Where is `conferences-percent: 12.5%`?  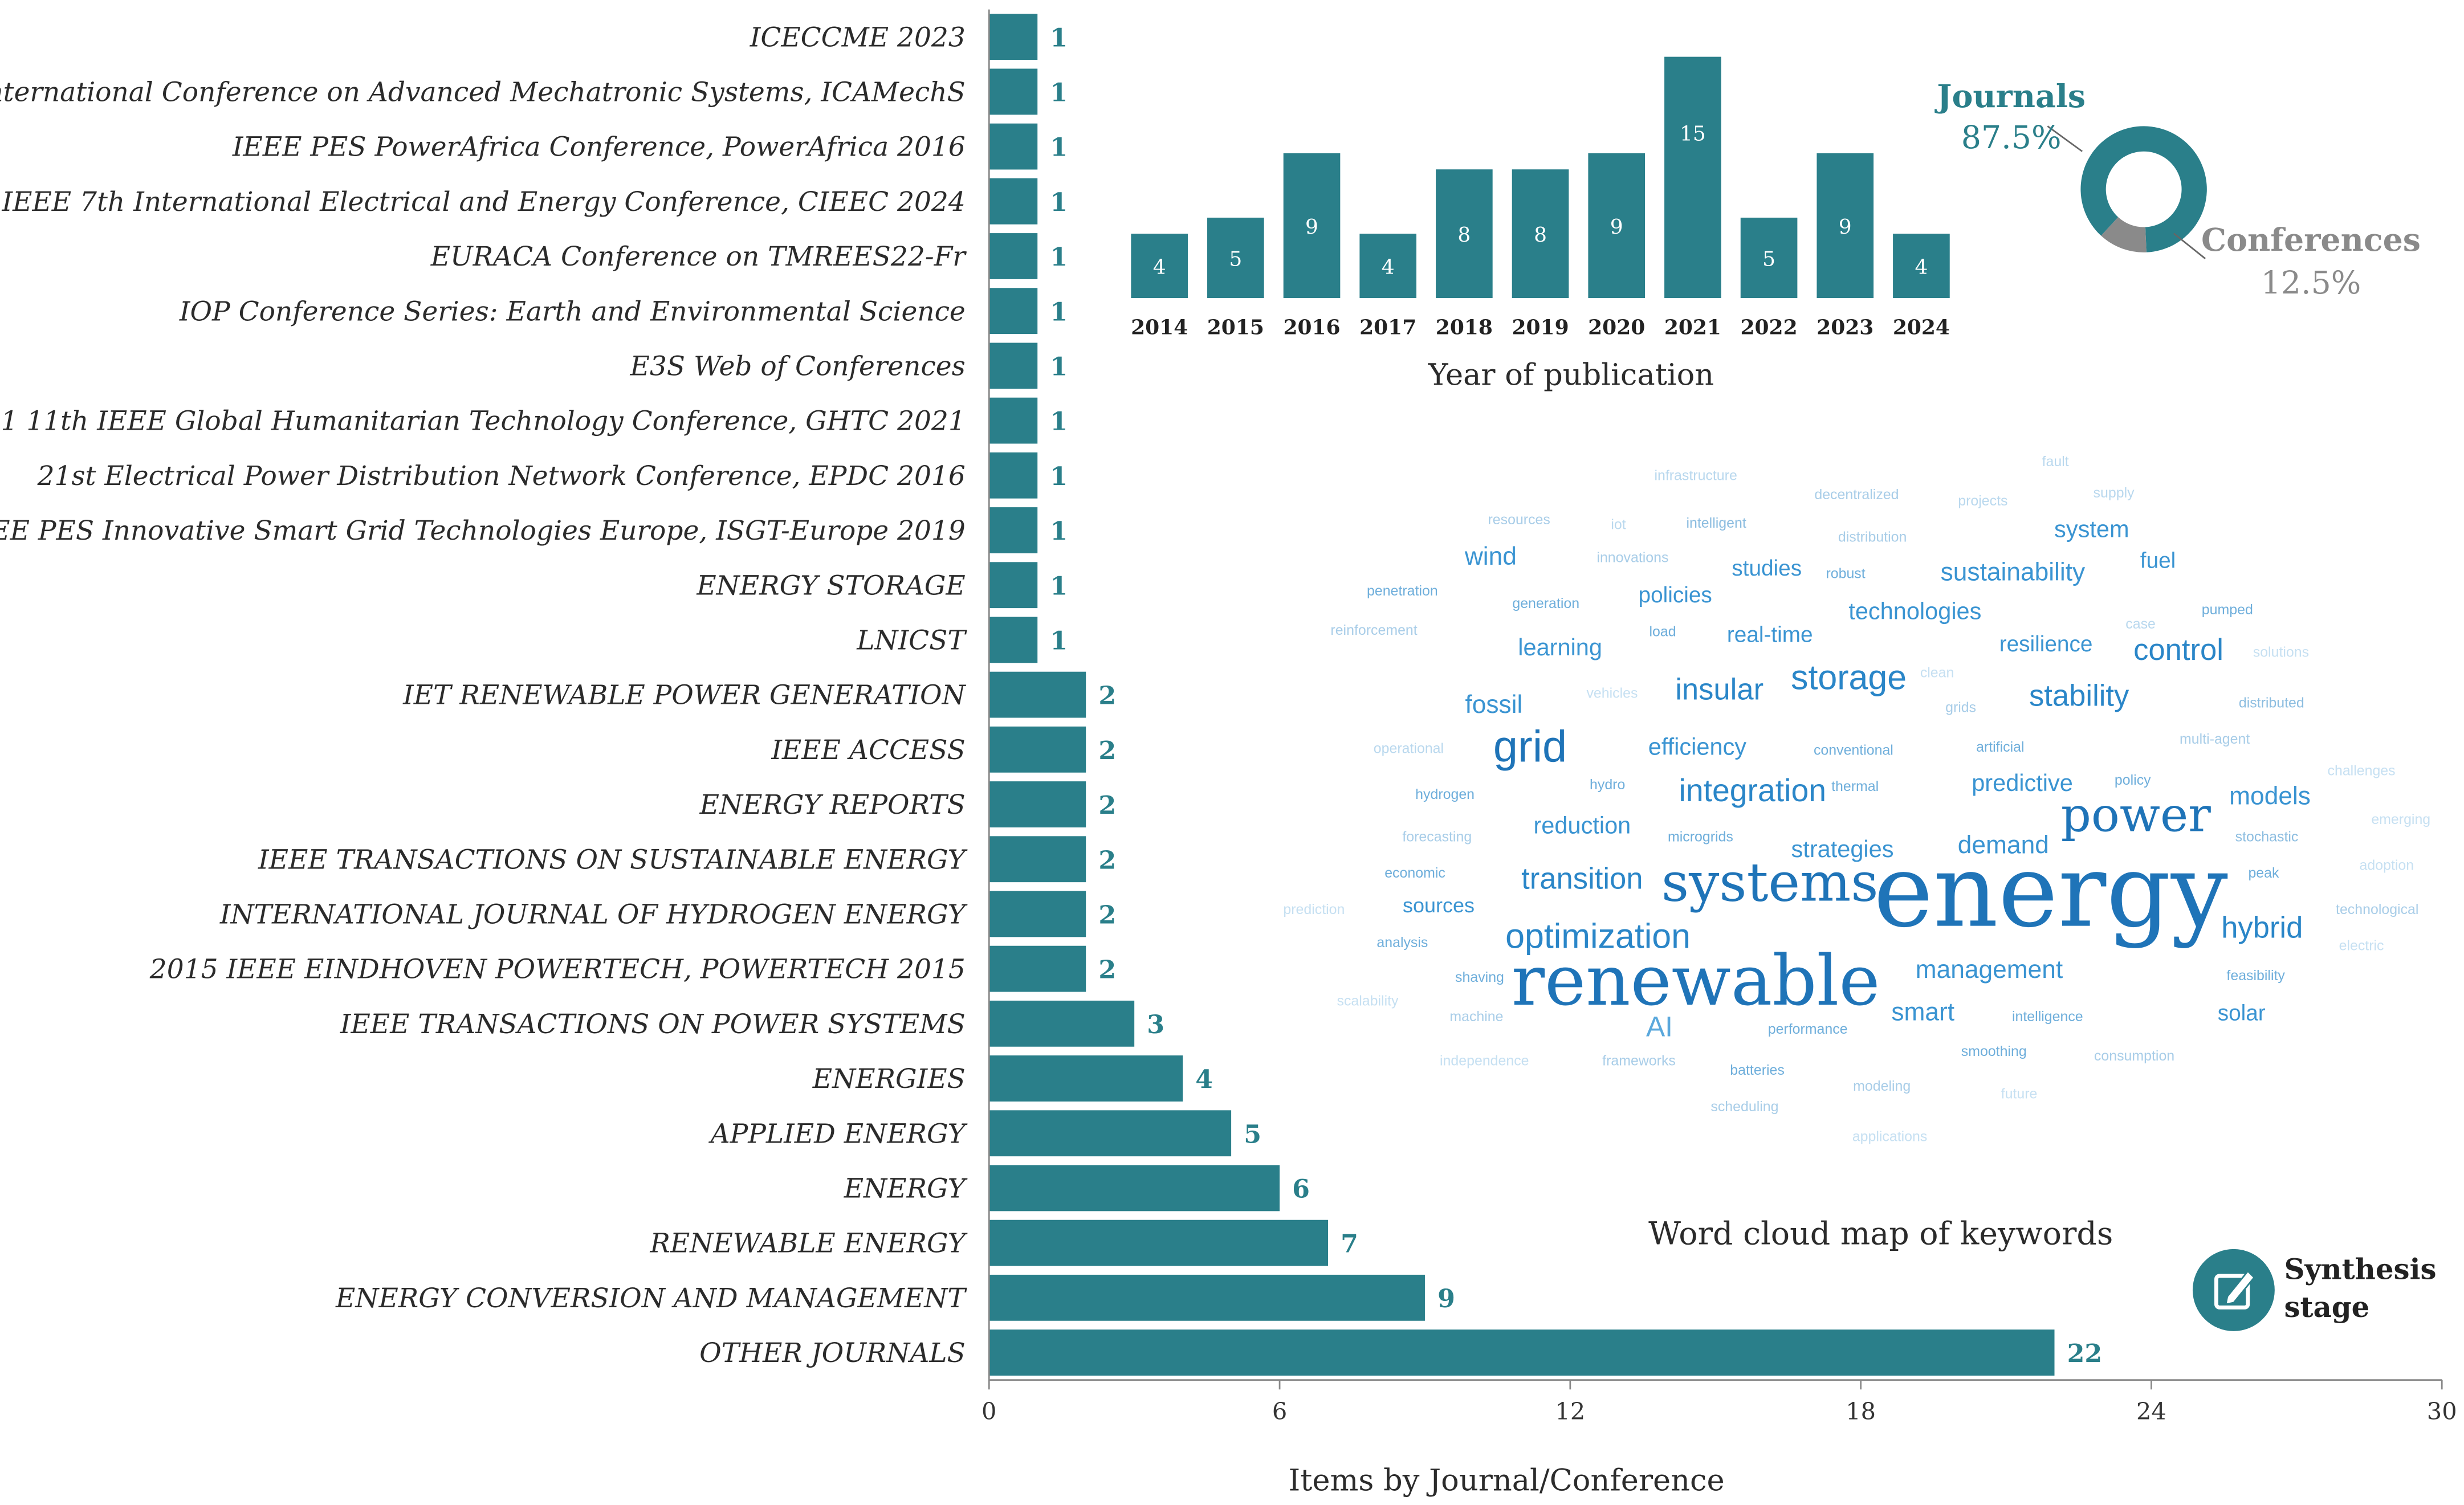 conferences-percent: 12.5% is located at coordinates (2311, 283).